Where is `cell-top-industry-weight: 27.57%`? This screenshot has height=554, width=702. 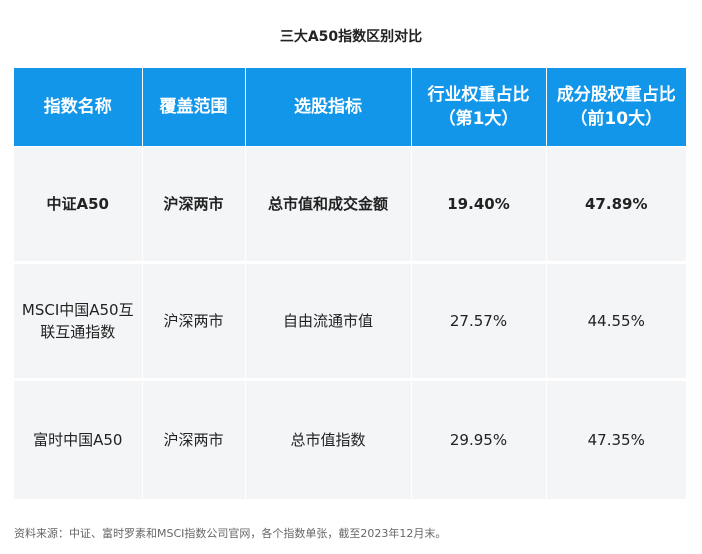
cell-top-industry-weight: 27.57% is located at coordinates (478, 320).